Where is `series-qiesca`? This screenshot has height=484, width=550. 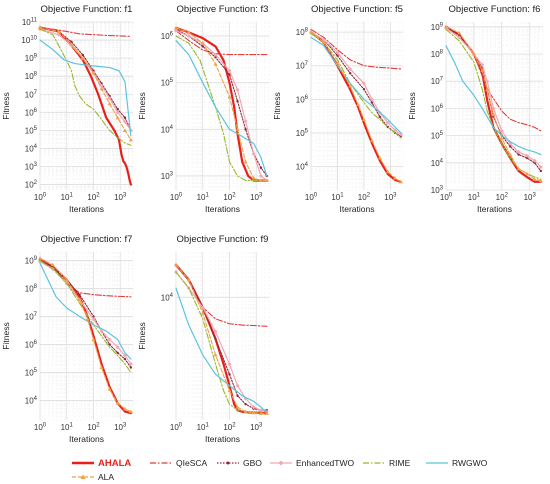
series-qiesca is located at coordinates (356, 49).